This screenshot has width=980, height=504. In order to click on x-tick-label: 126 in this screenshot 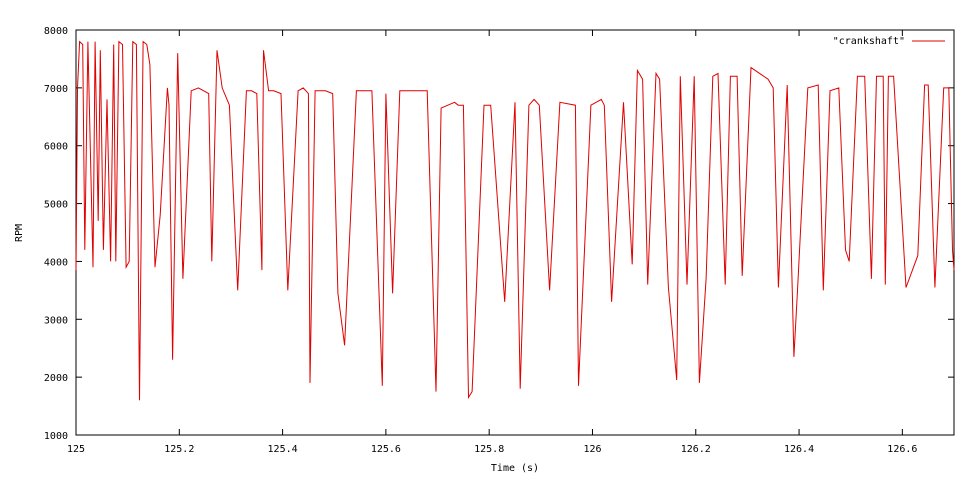, I will do `click(592, 449)`.